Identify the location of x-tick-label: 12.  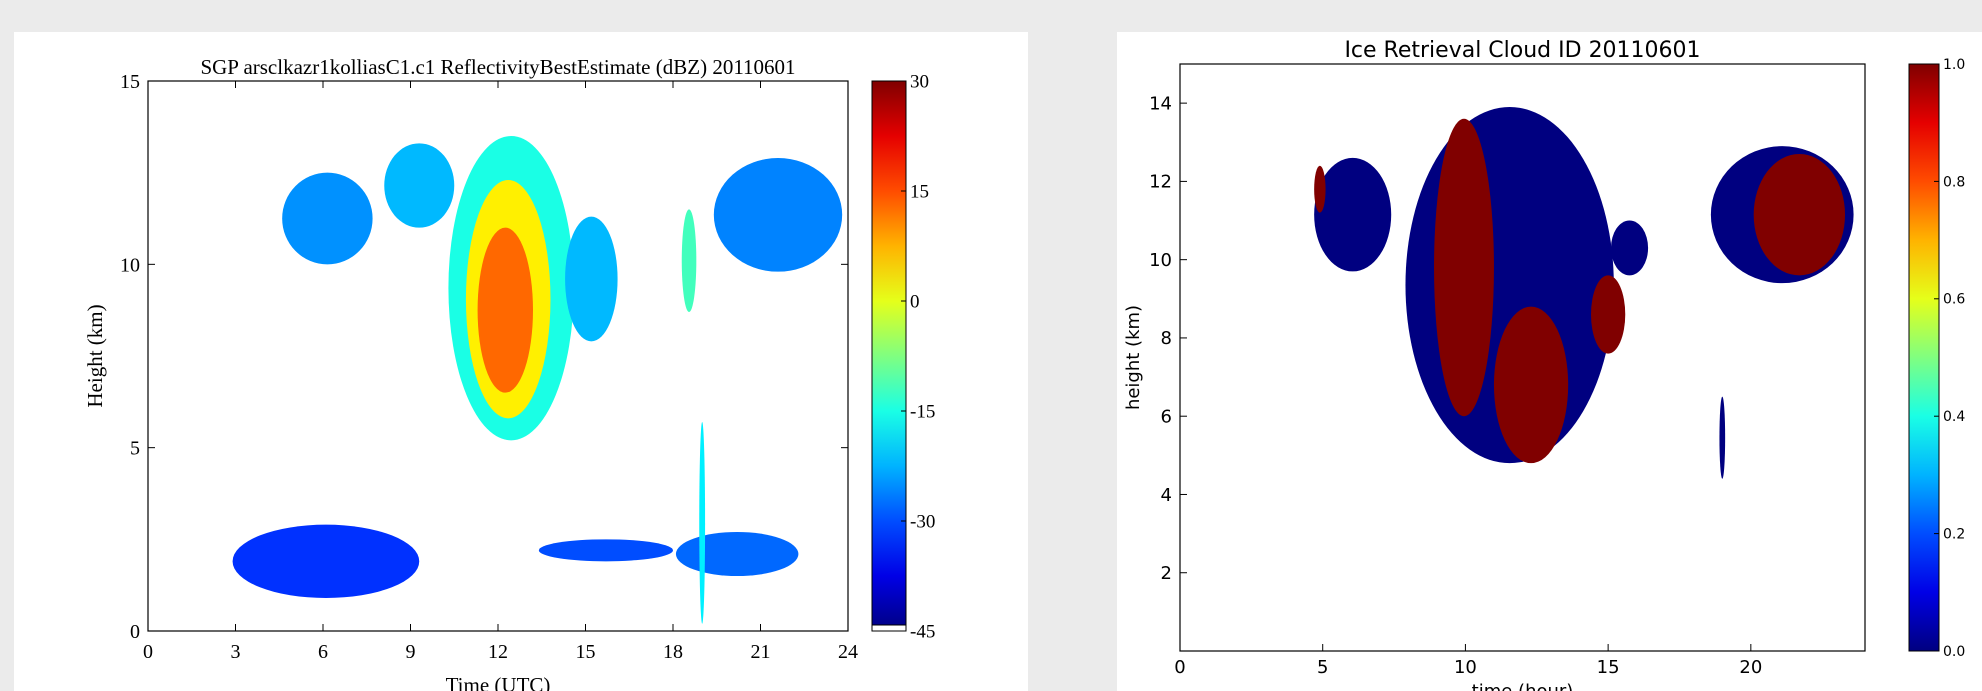
(498, 652).